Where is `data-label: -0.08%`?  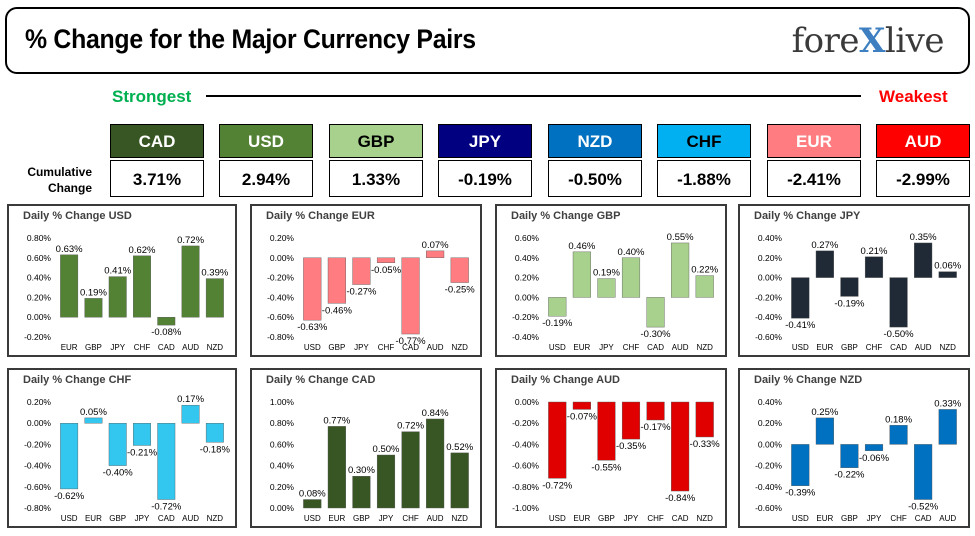 data-label: -0.08% is located at coordinates (166, 332).